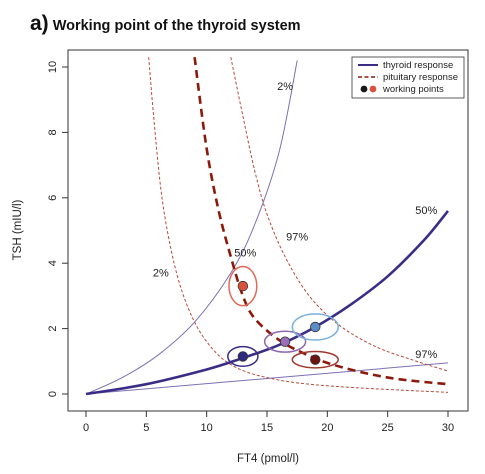 Image resolution: width=485 pixels, height=474 pixels. Describe the element at coordinates (268, 459) in the screenshot. I see `x-axis-title: FT4 (pmol/l)` at that location.